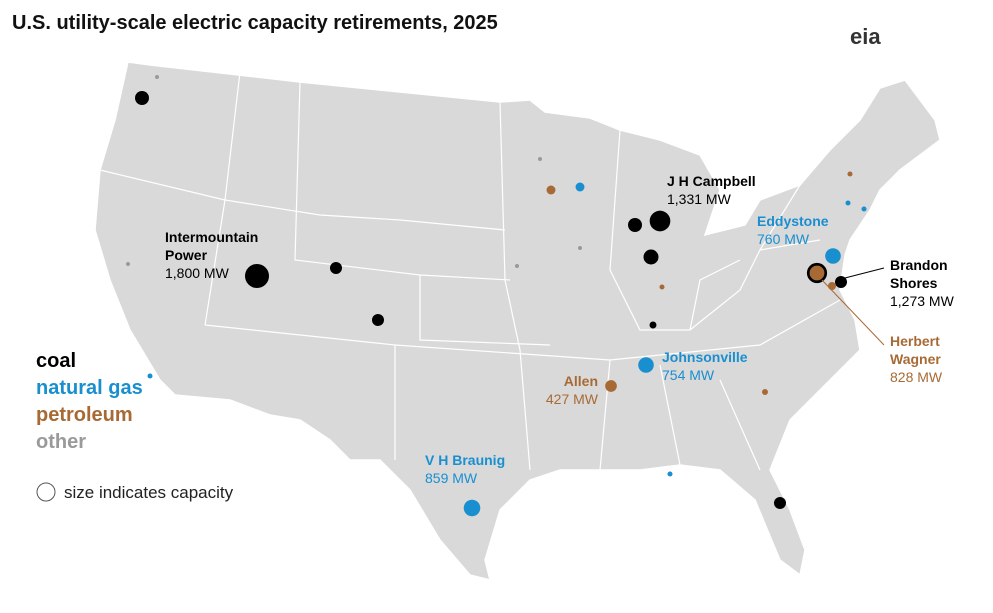  I want to click on plant-label: Allen 427 MW, so click(569, 390).